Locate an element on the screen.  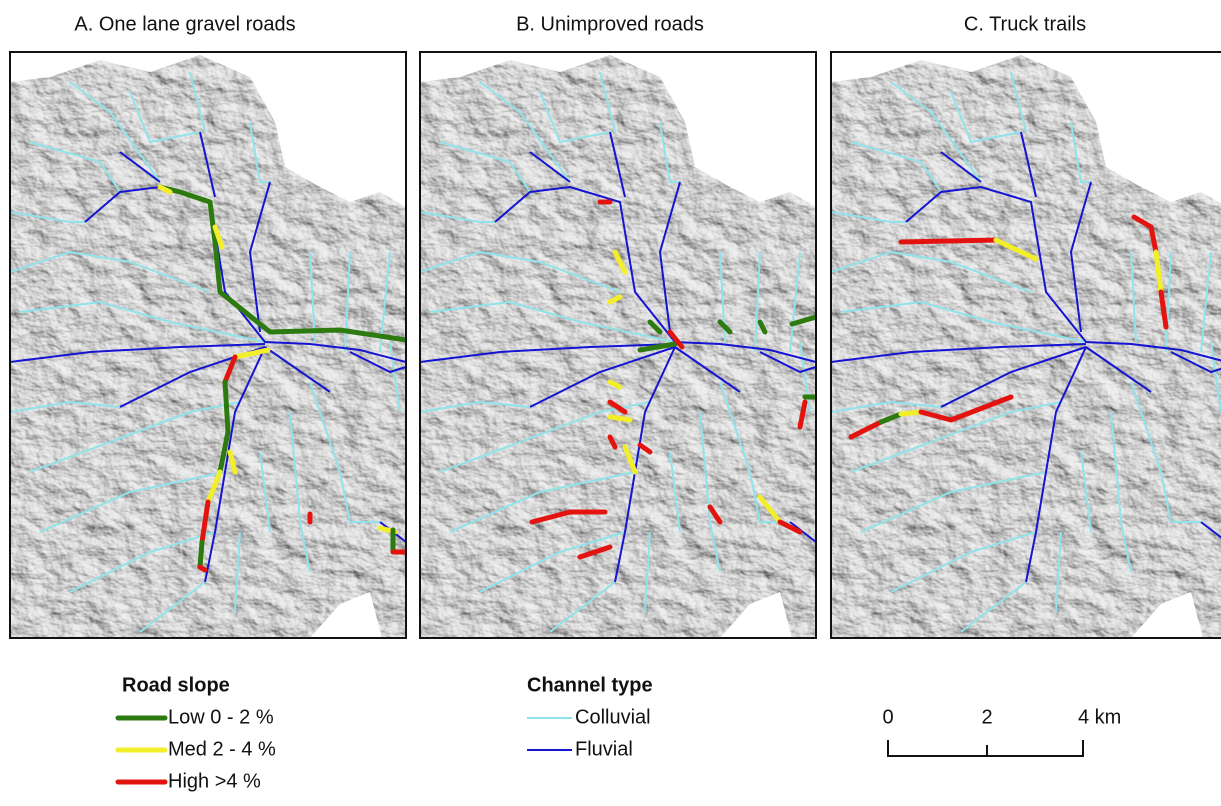
scale-bar: 0 2 4 km is located at coordinates (1001, 731).